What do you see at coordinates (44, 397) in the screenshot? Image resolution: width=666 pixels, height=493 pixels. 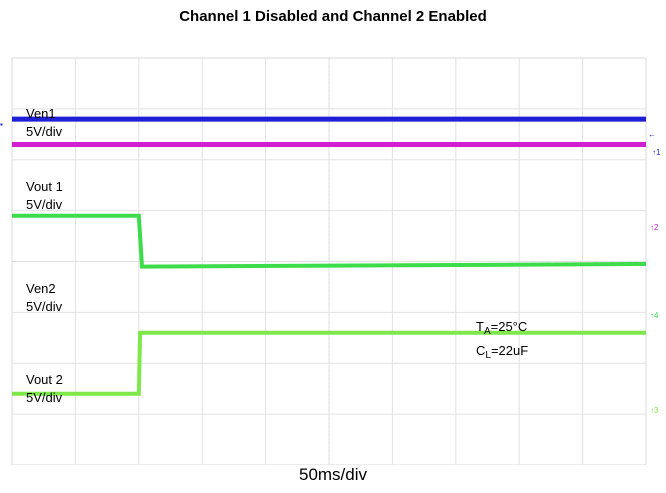 I see `vout2-scale: 5V/div` at bounding box center [44, 397].